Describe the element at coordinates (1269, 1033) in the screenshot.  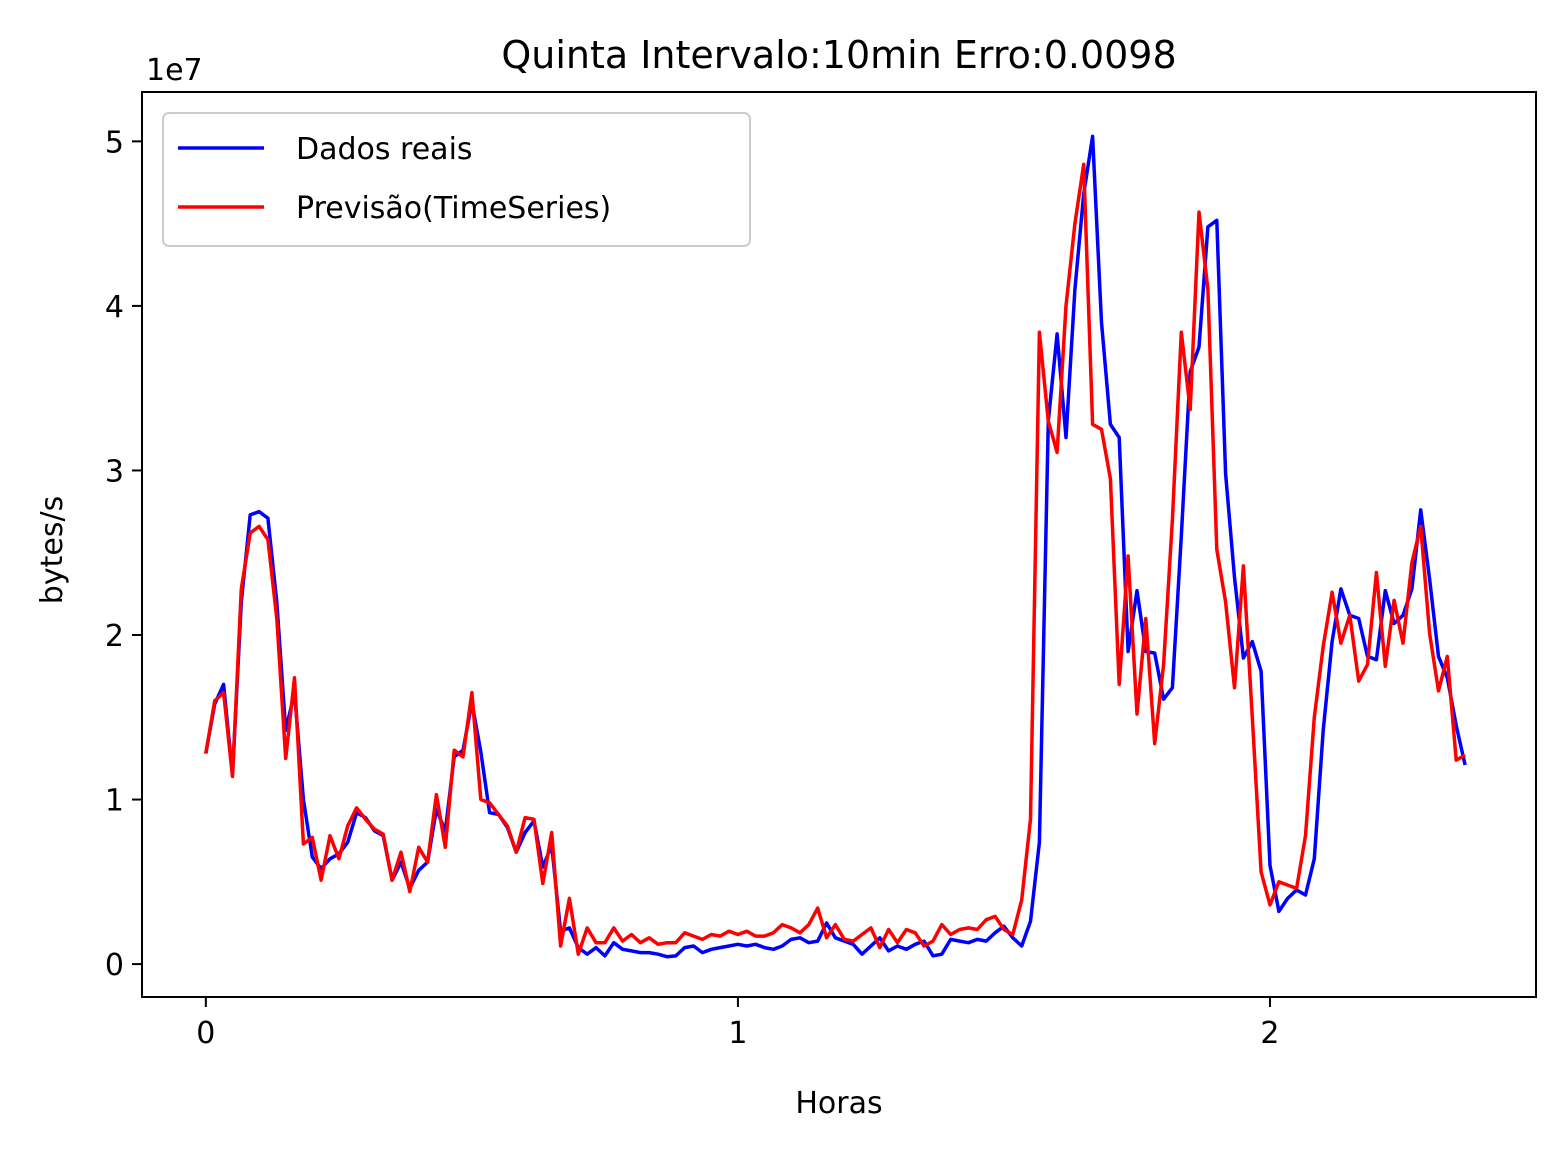
I see `x-tick-label: 2` at that location.